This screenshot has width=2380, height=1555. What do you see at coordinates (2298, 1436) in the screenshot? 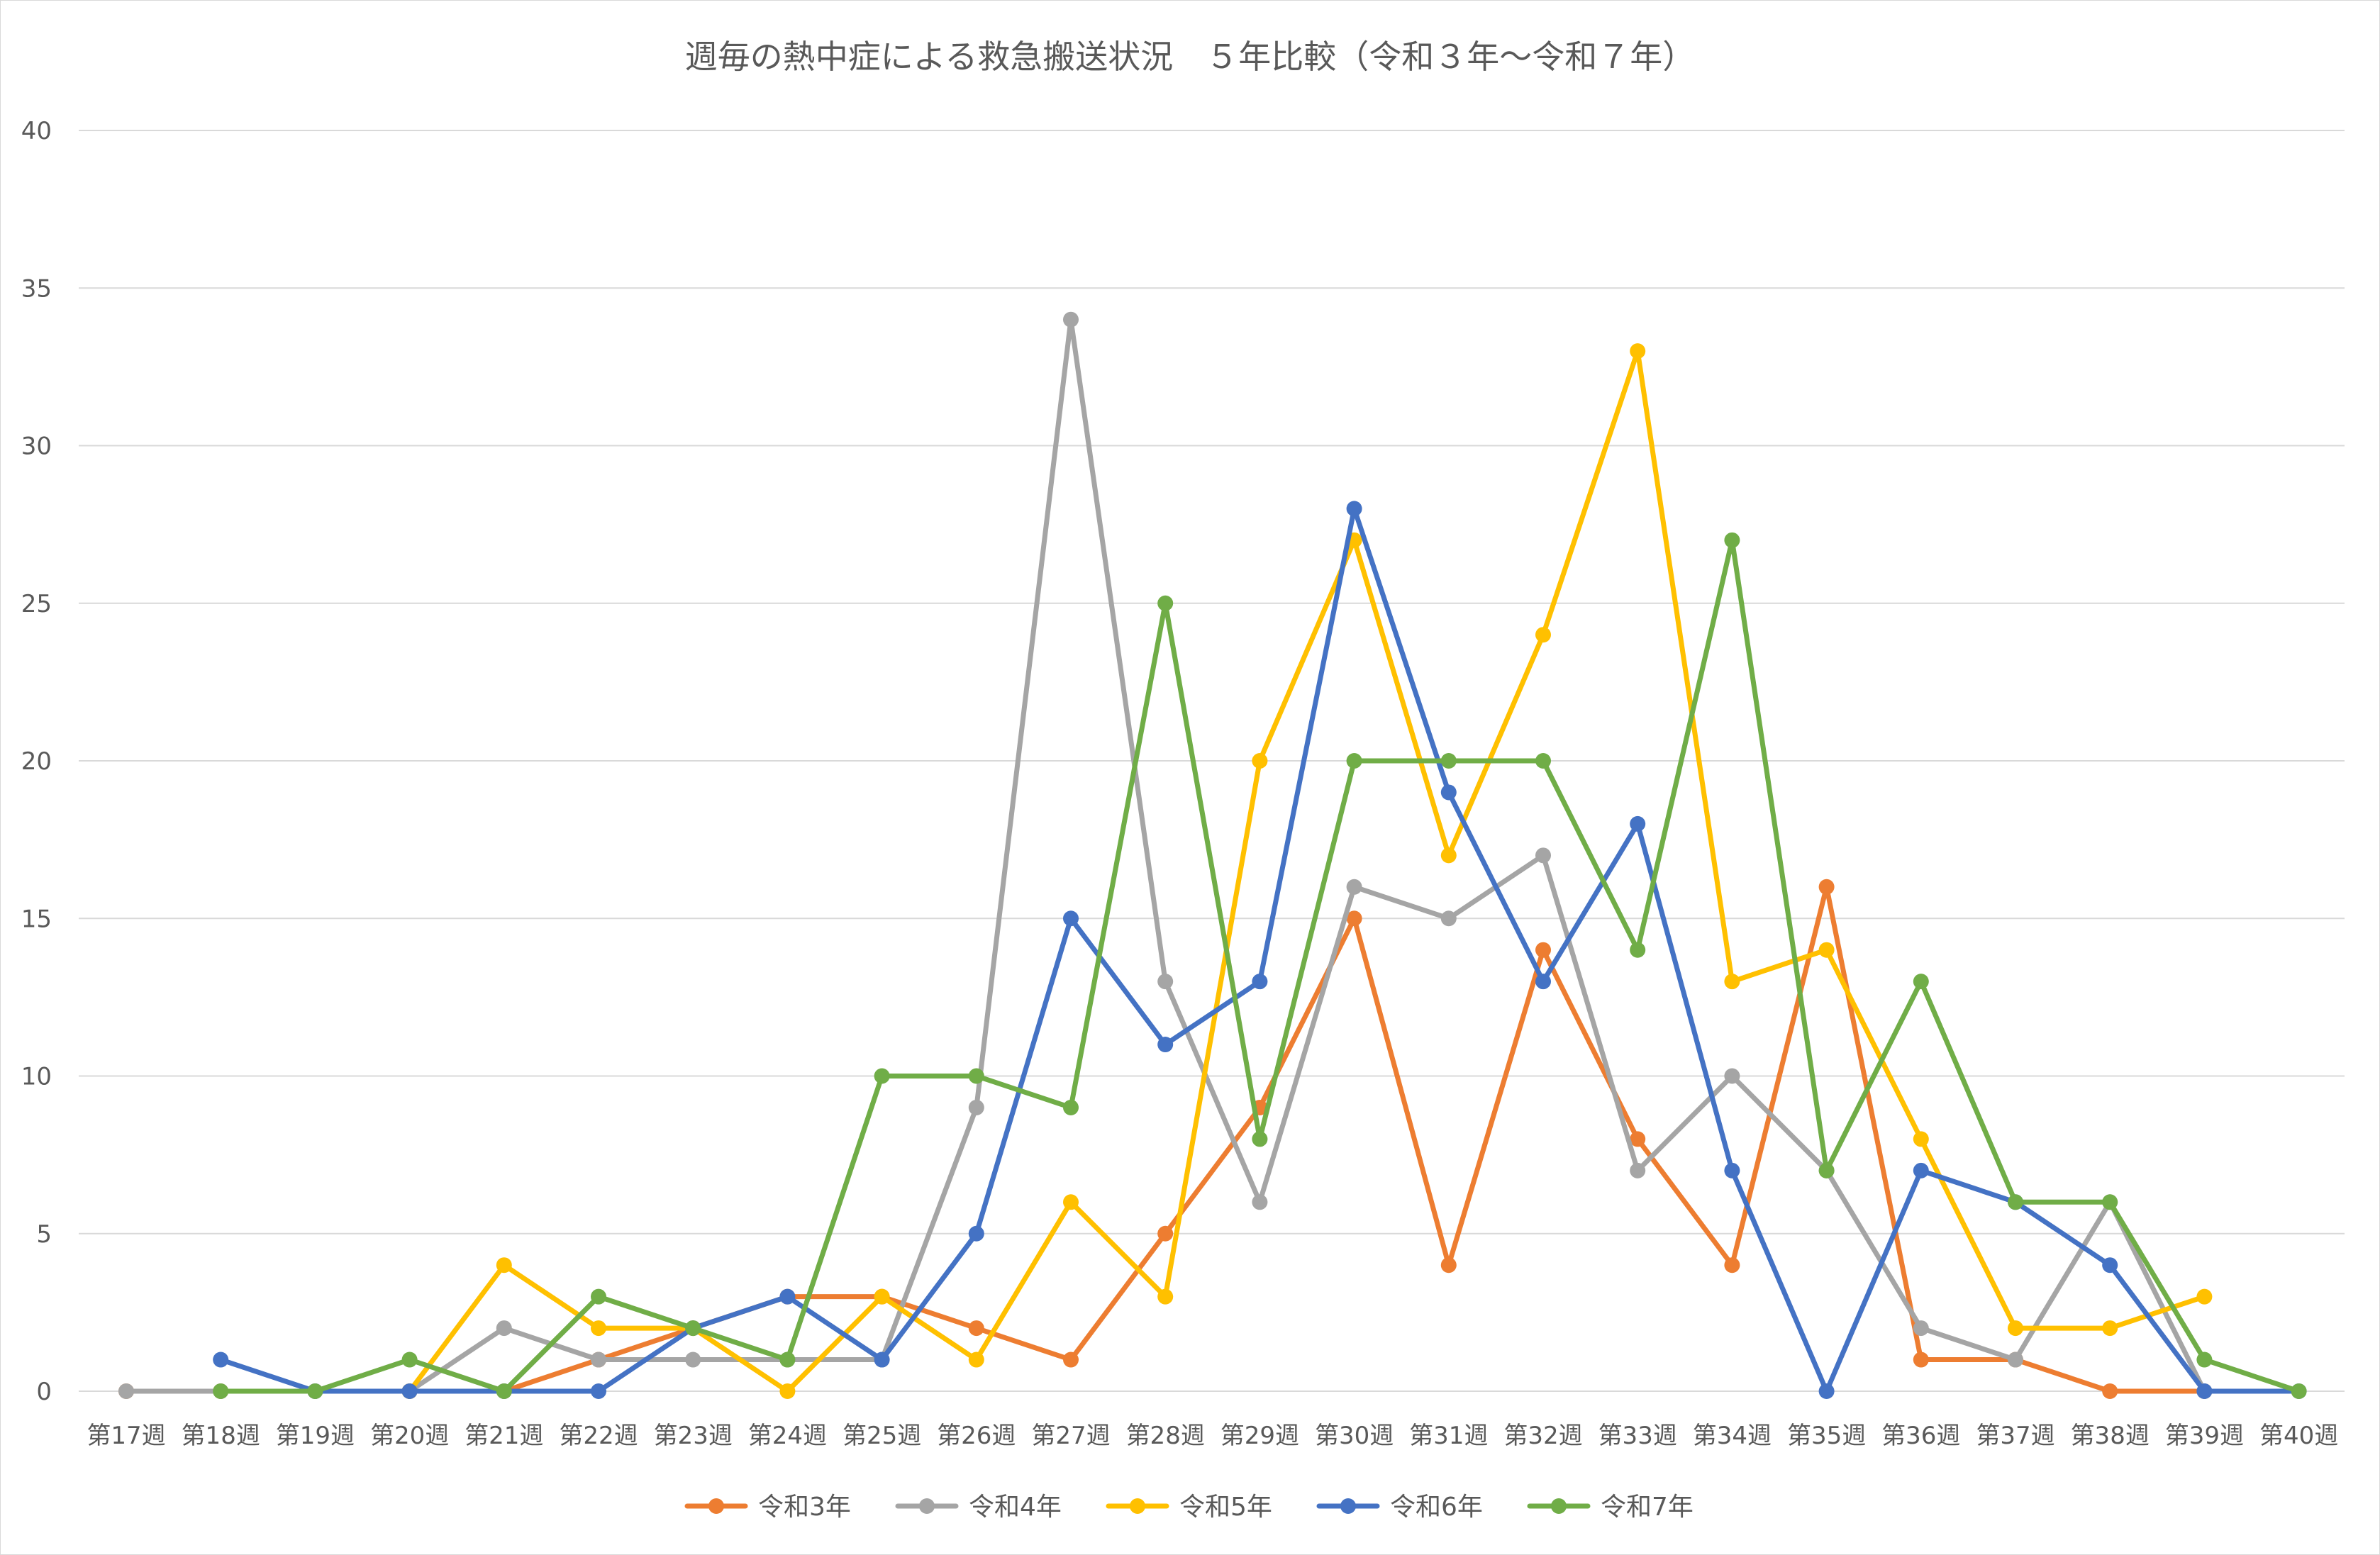
I see `x-tick-label: 第40週` at bounding box center [2298, 1436].